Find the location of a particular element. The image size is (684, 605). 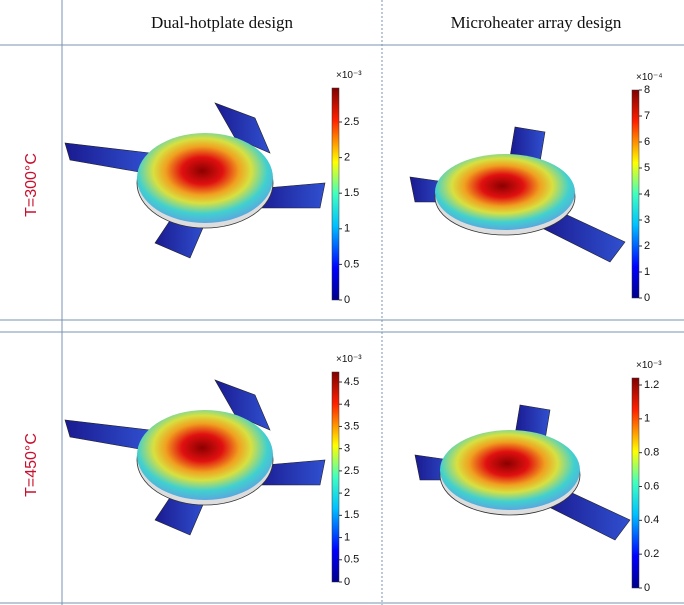

colorbar-tick-label: 3.5 is located at coordinates (351, 426).